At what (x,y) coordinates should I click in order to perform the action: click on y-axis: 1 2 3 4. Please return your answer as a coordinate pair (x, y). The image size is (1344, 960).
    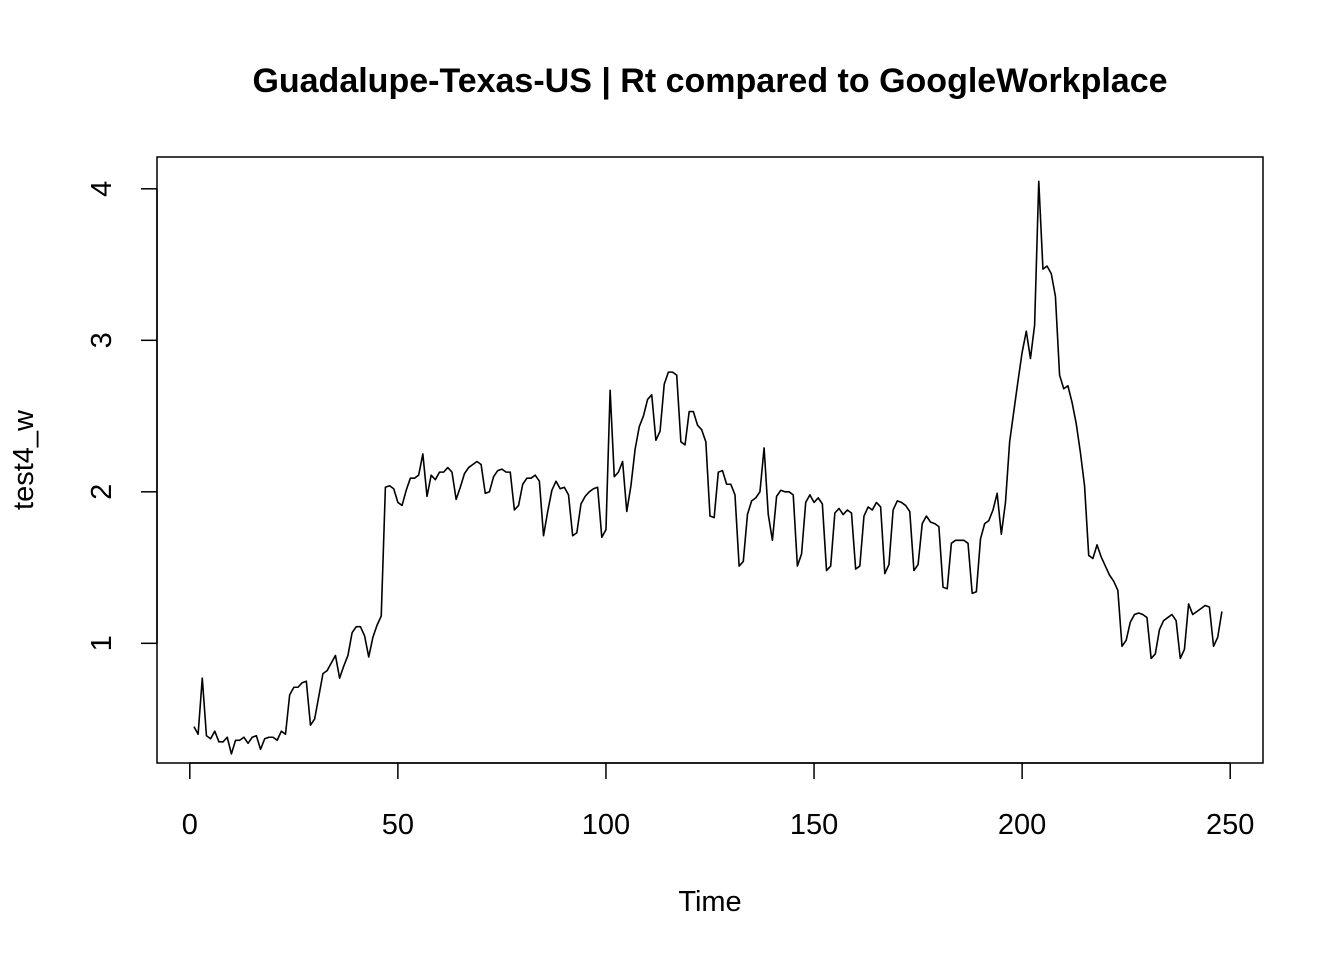
    Looking at the image, I should click on (122, 416).